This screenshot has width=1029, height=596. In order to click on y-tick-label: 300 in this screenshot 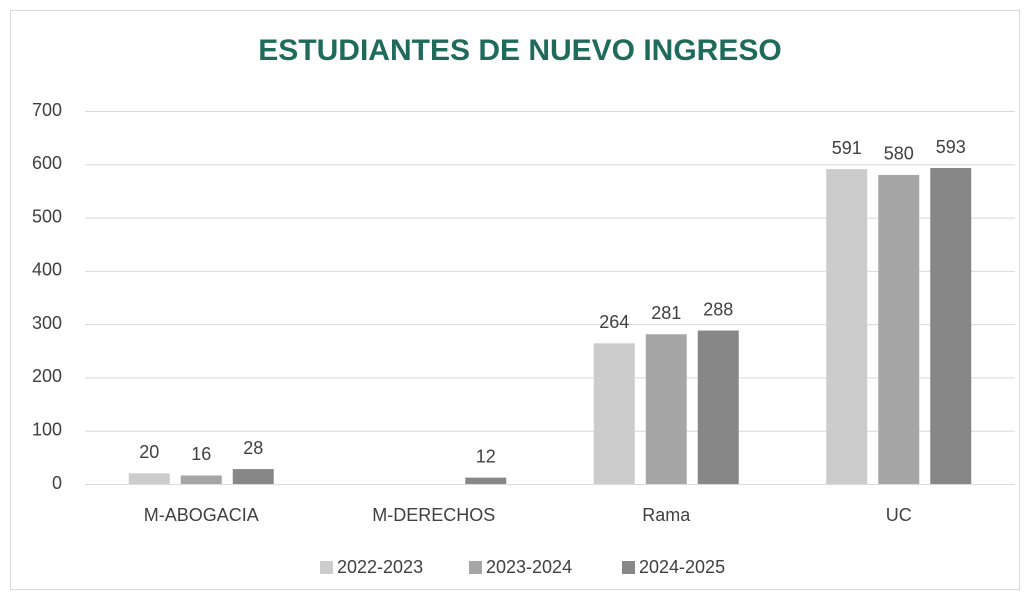, I will do `click(47, 323)`.